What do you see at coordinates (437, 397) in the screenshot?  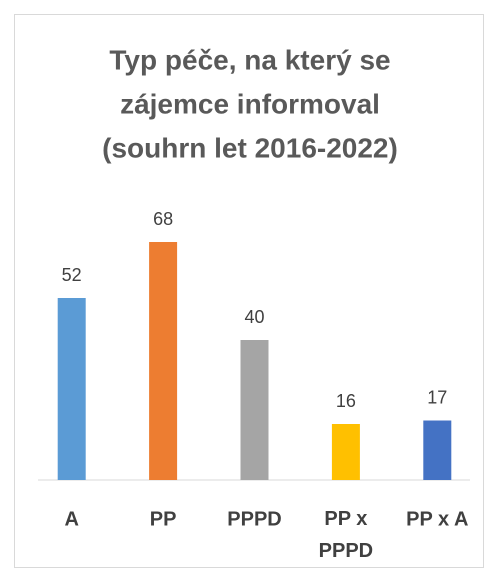 I see `data-label: 17` at bounding box center [437, 397].